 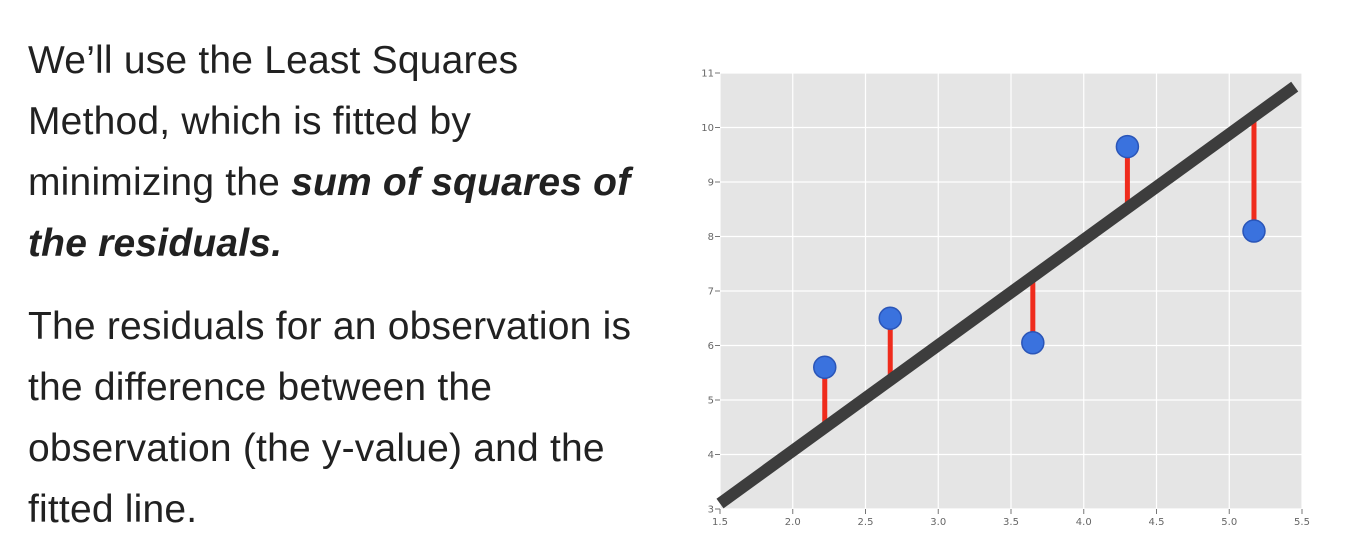 I want to click on y-tick-label: 9, so click(x=711, y=183).